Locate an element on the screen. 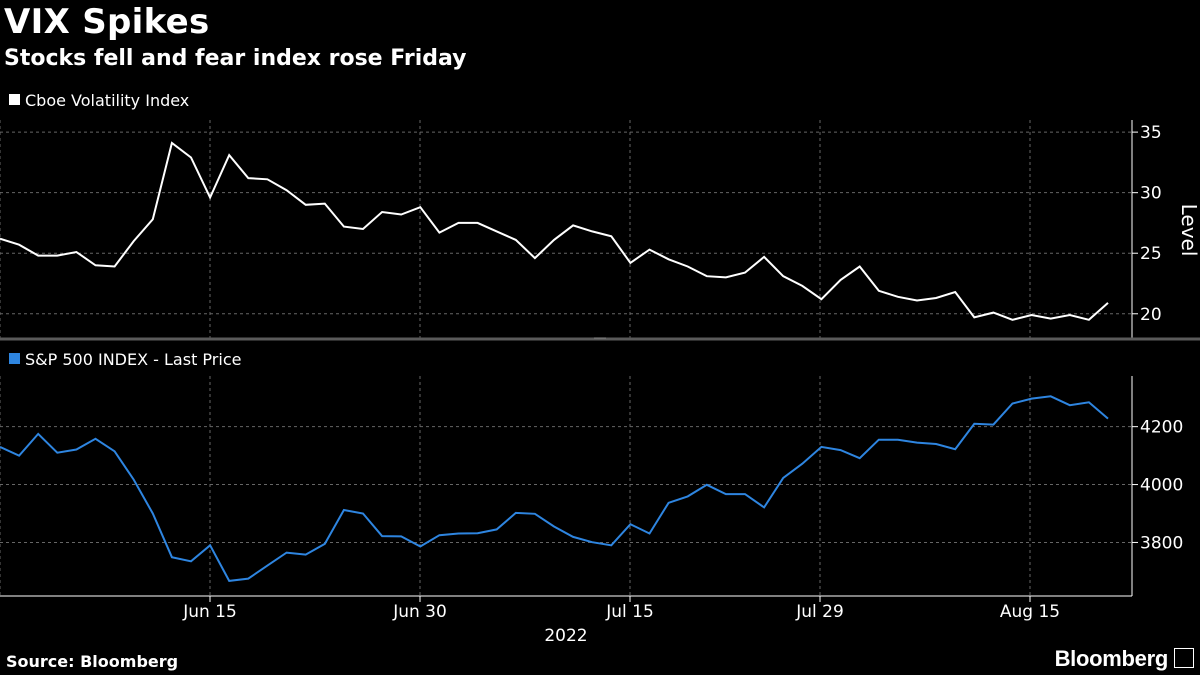  bloomberg-logo-icon is located at coordinates (1184, 658).